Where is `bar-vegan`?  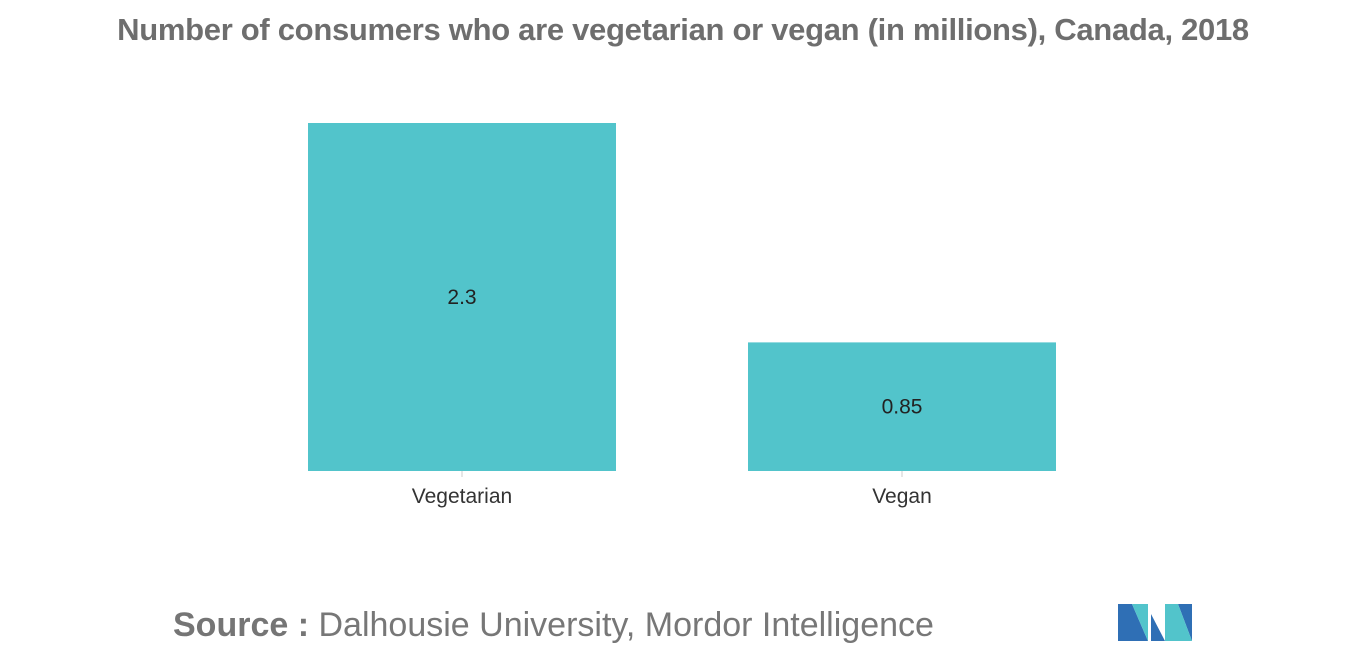
bar-vegan is located at coordinates (902, 406).